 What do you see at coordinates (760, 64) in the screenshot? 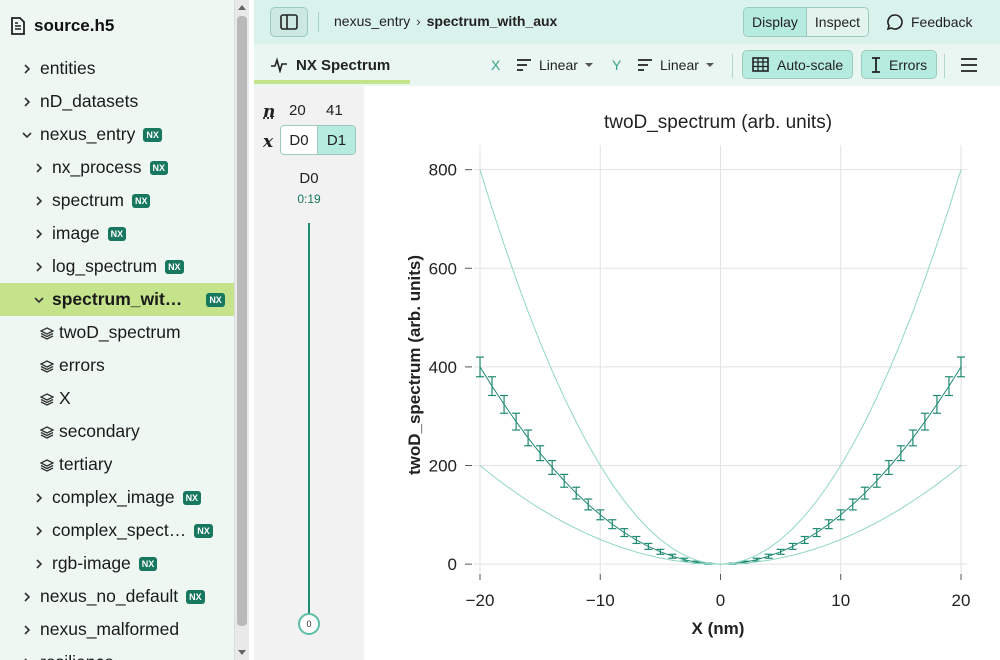
I see `table-scale-icon` at bounding box center [760, 64].